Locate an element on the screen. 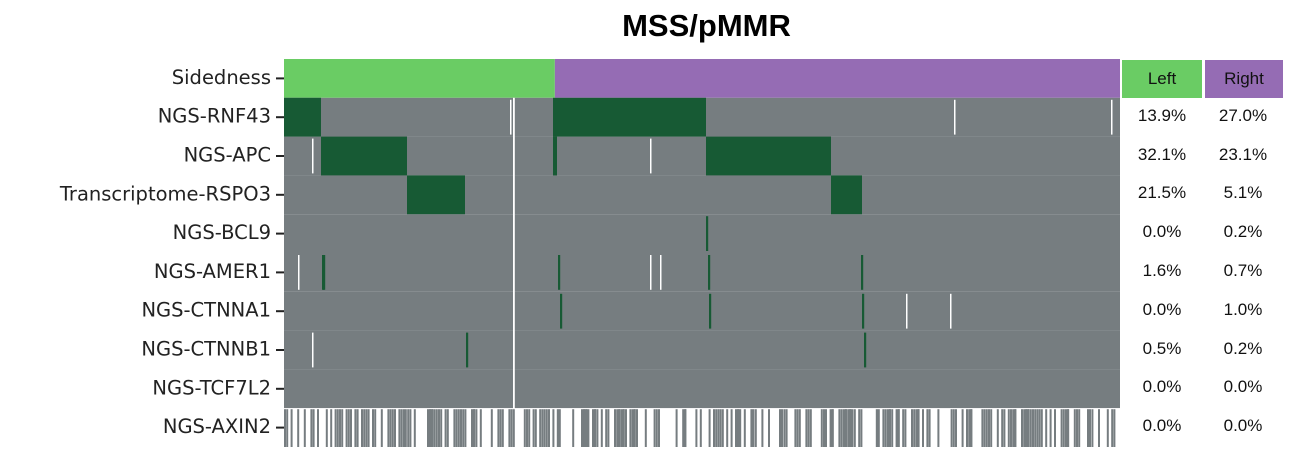  pct-right-ngs-amer1: 0.7% is located at coordinates (1243, 270).